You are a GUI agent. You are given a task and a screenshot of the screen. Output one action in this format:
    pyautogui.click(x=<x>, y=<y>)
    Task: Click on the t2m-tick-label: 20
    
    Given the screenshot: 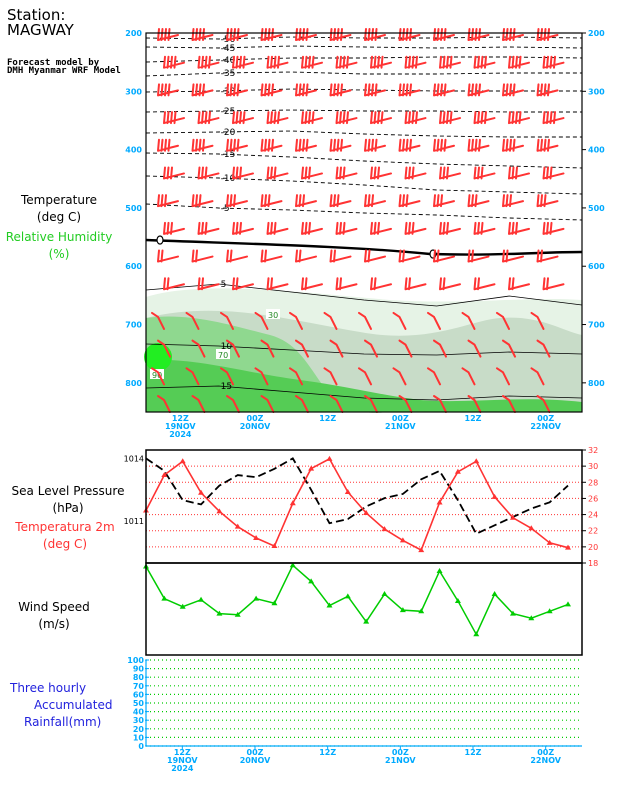 What is the action you would take?
    pyautogui.click(x=593, y=547)
    